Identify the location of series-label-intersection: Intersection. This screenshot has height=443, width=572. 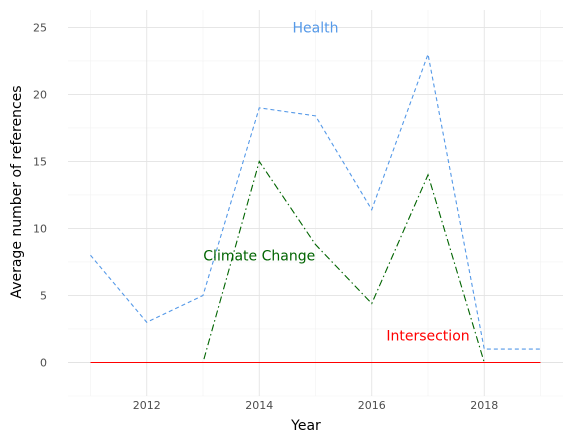
(427, 337).